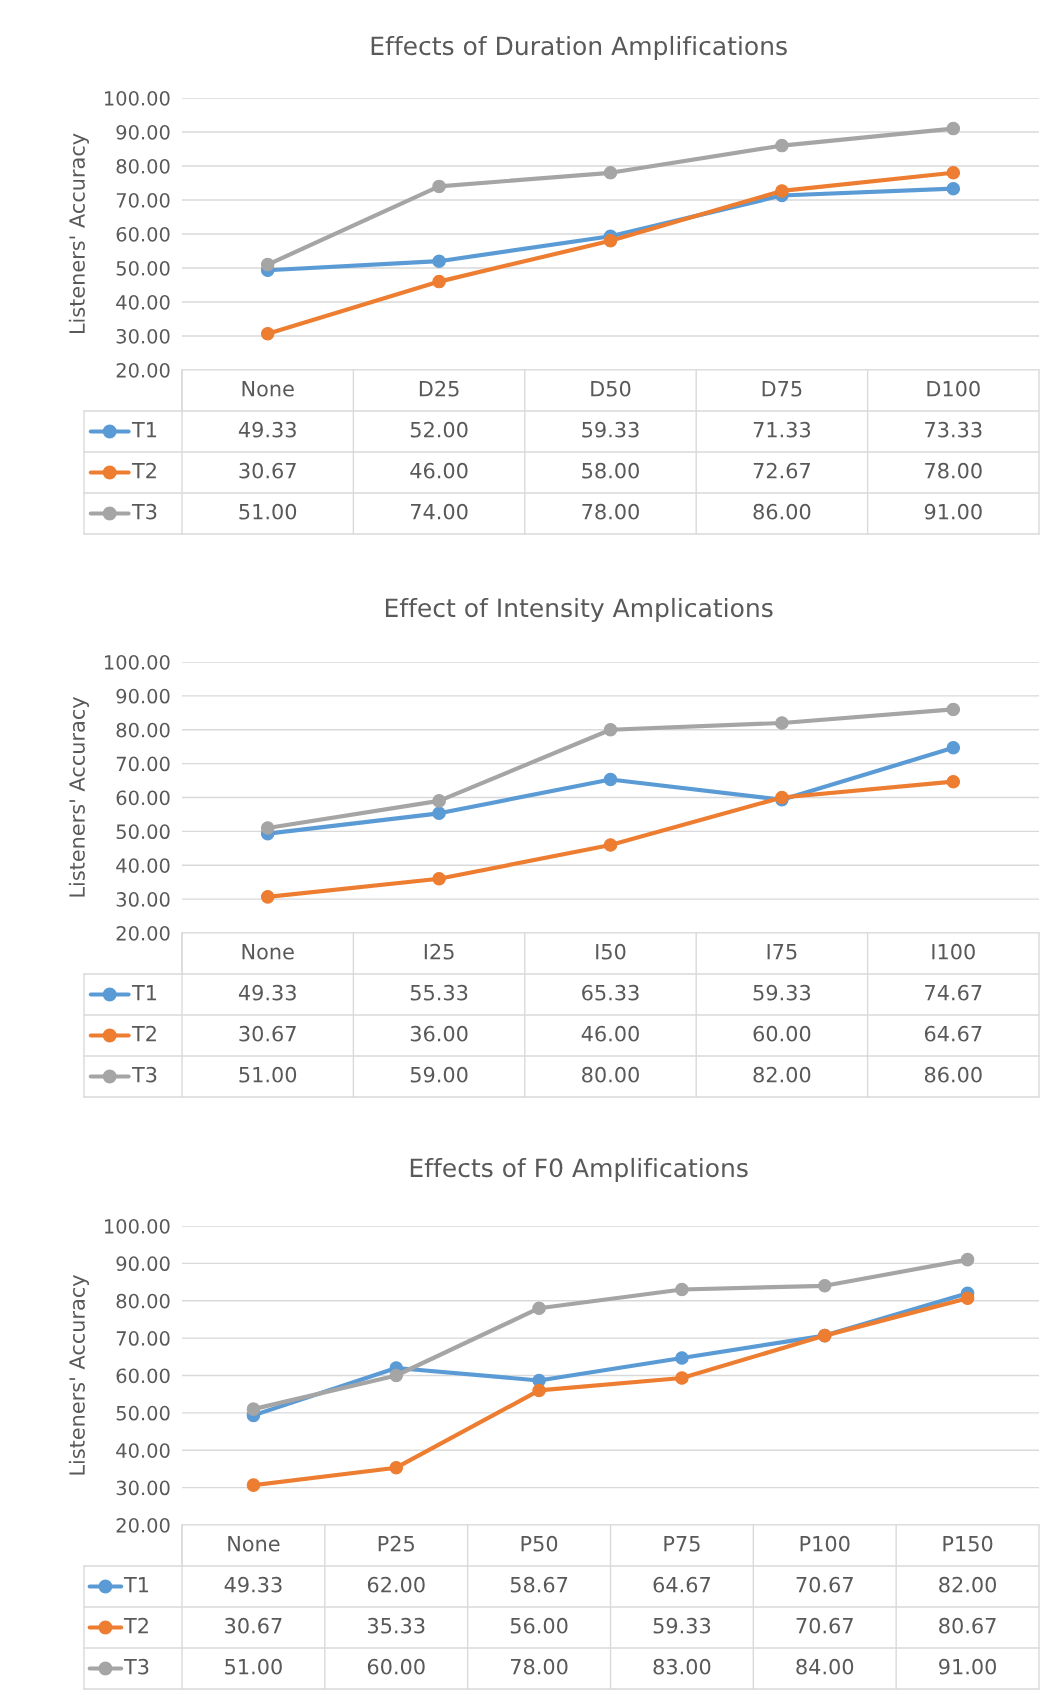 The image size is (1062, 1695). What do you see at coordinates (439, 1033) in the screenshot?
I see `data-label: 36.00` at bounding box center [439, 1033].